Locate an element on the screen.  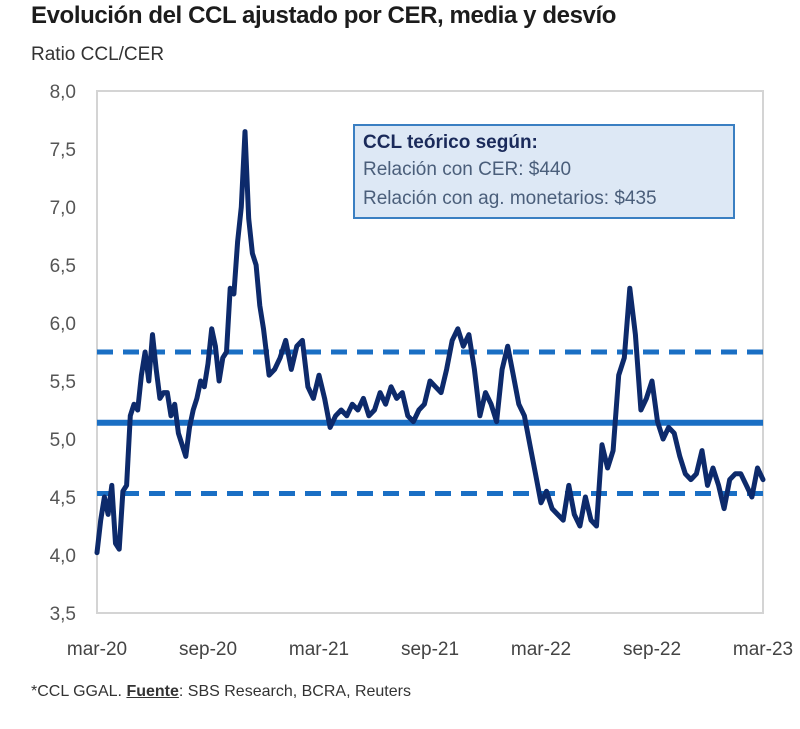
y-tick-label: 4,0 is located at coordinates (63, 556).